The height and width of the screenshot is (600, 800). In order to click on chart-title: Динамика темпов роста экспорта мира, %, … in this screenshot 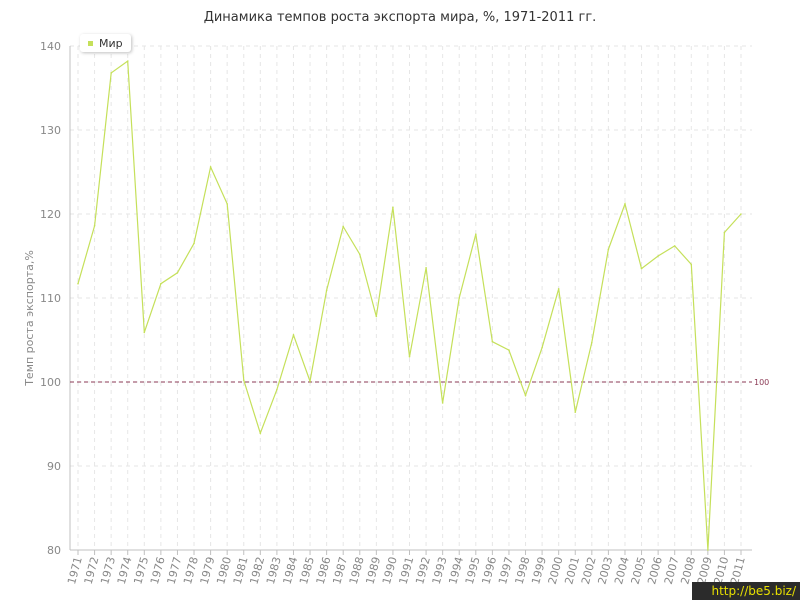, I will do `click(400, 17)`.